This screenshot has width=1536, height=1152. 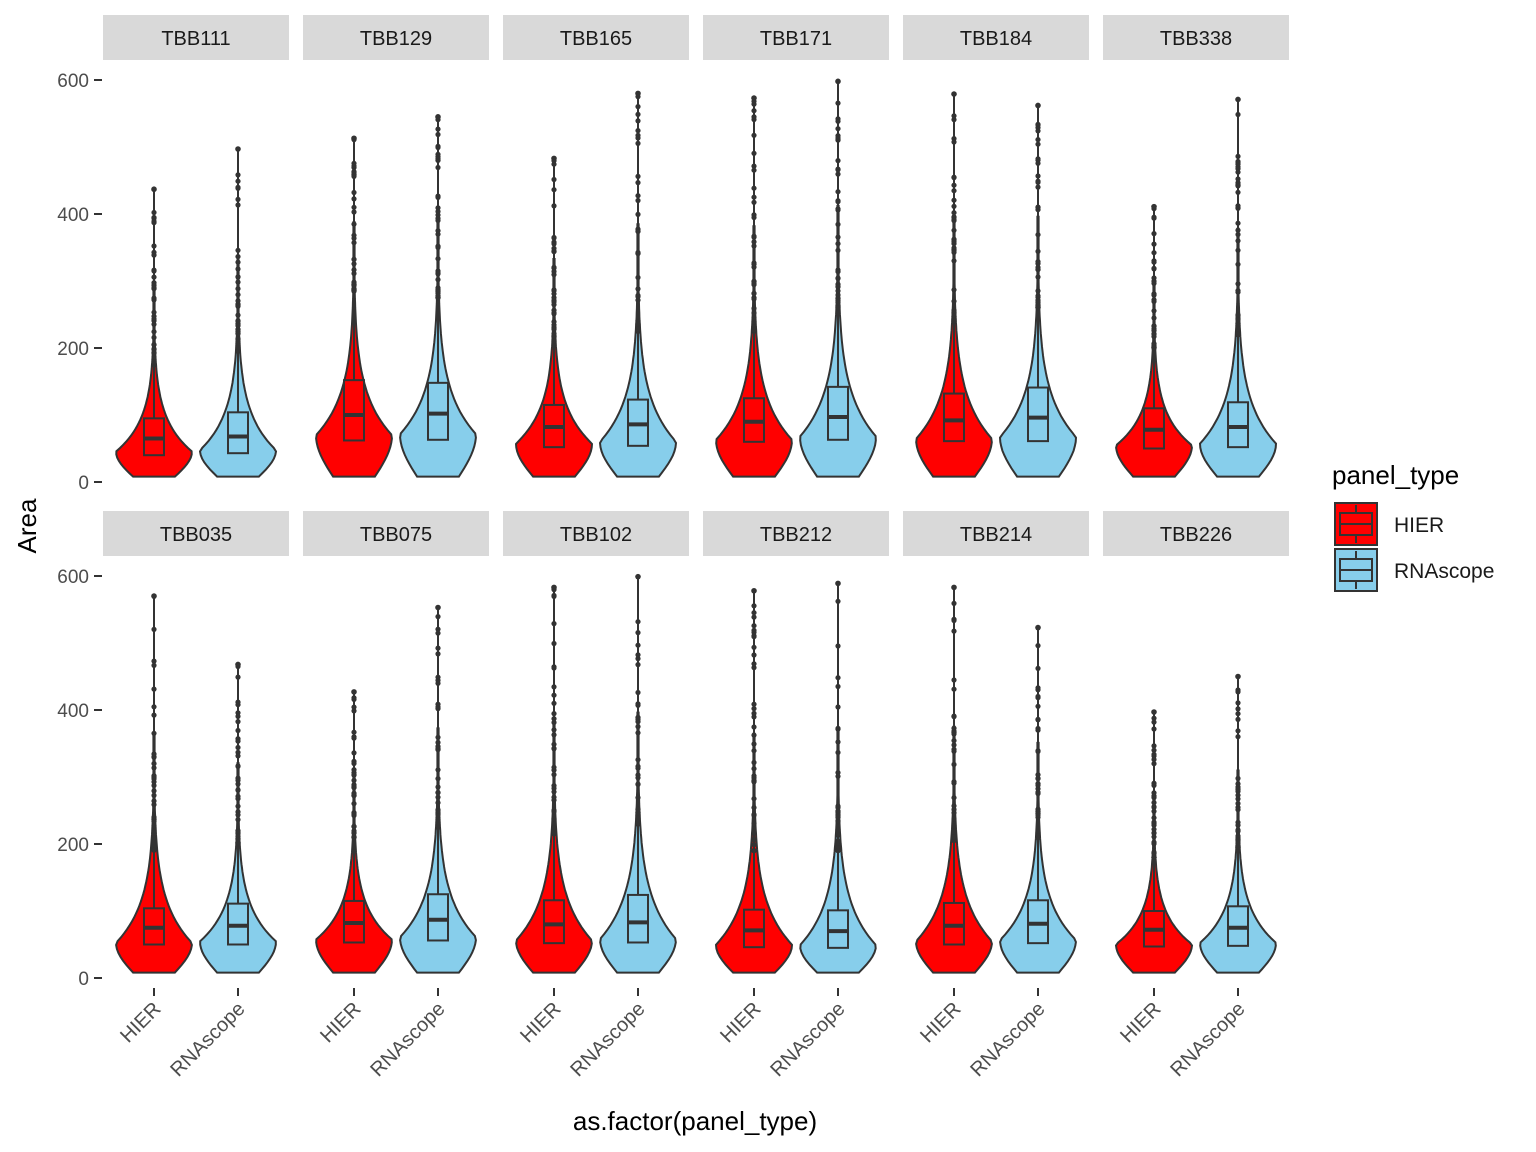 I want to click on y-tick-label: 200, so click(x=73, y=845).